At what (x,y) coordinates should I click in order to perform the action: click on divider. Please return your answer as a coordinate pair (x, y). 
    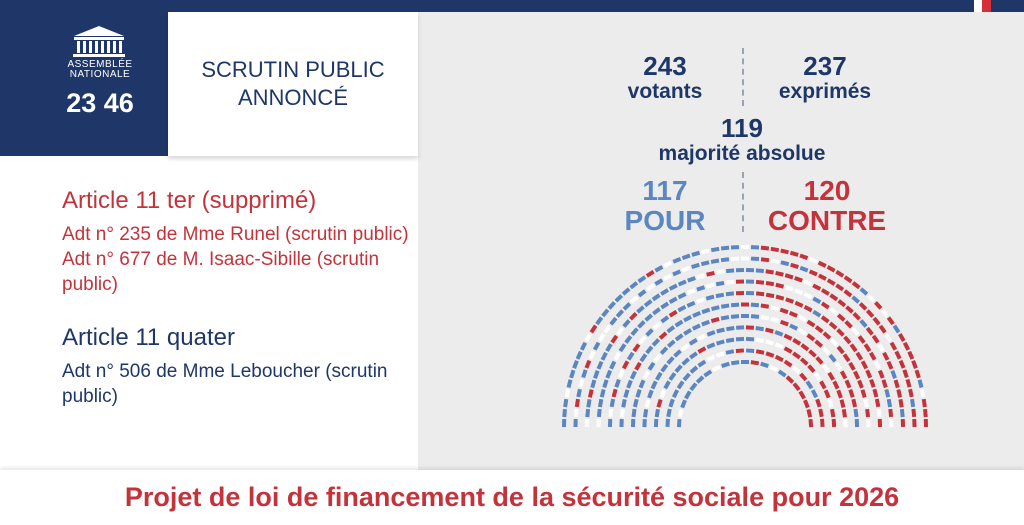
    Looking at the image, I should click on (743, 202).